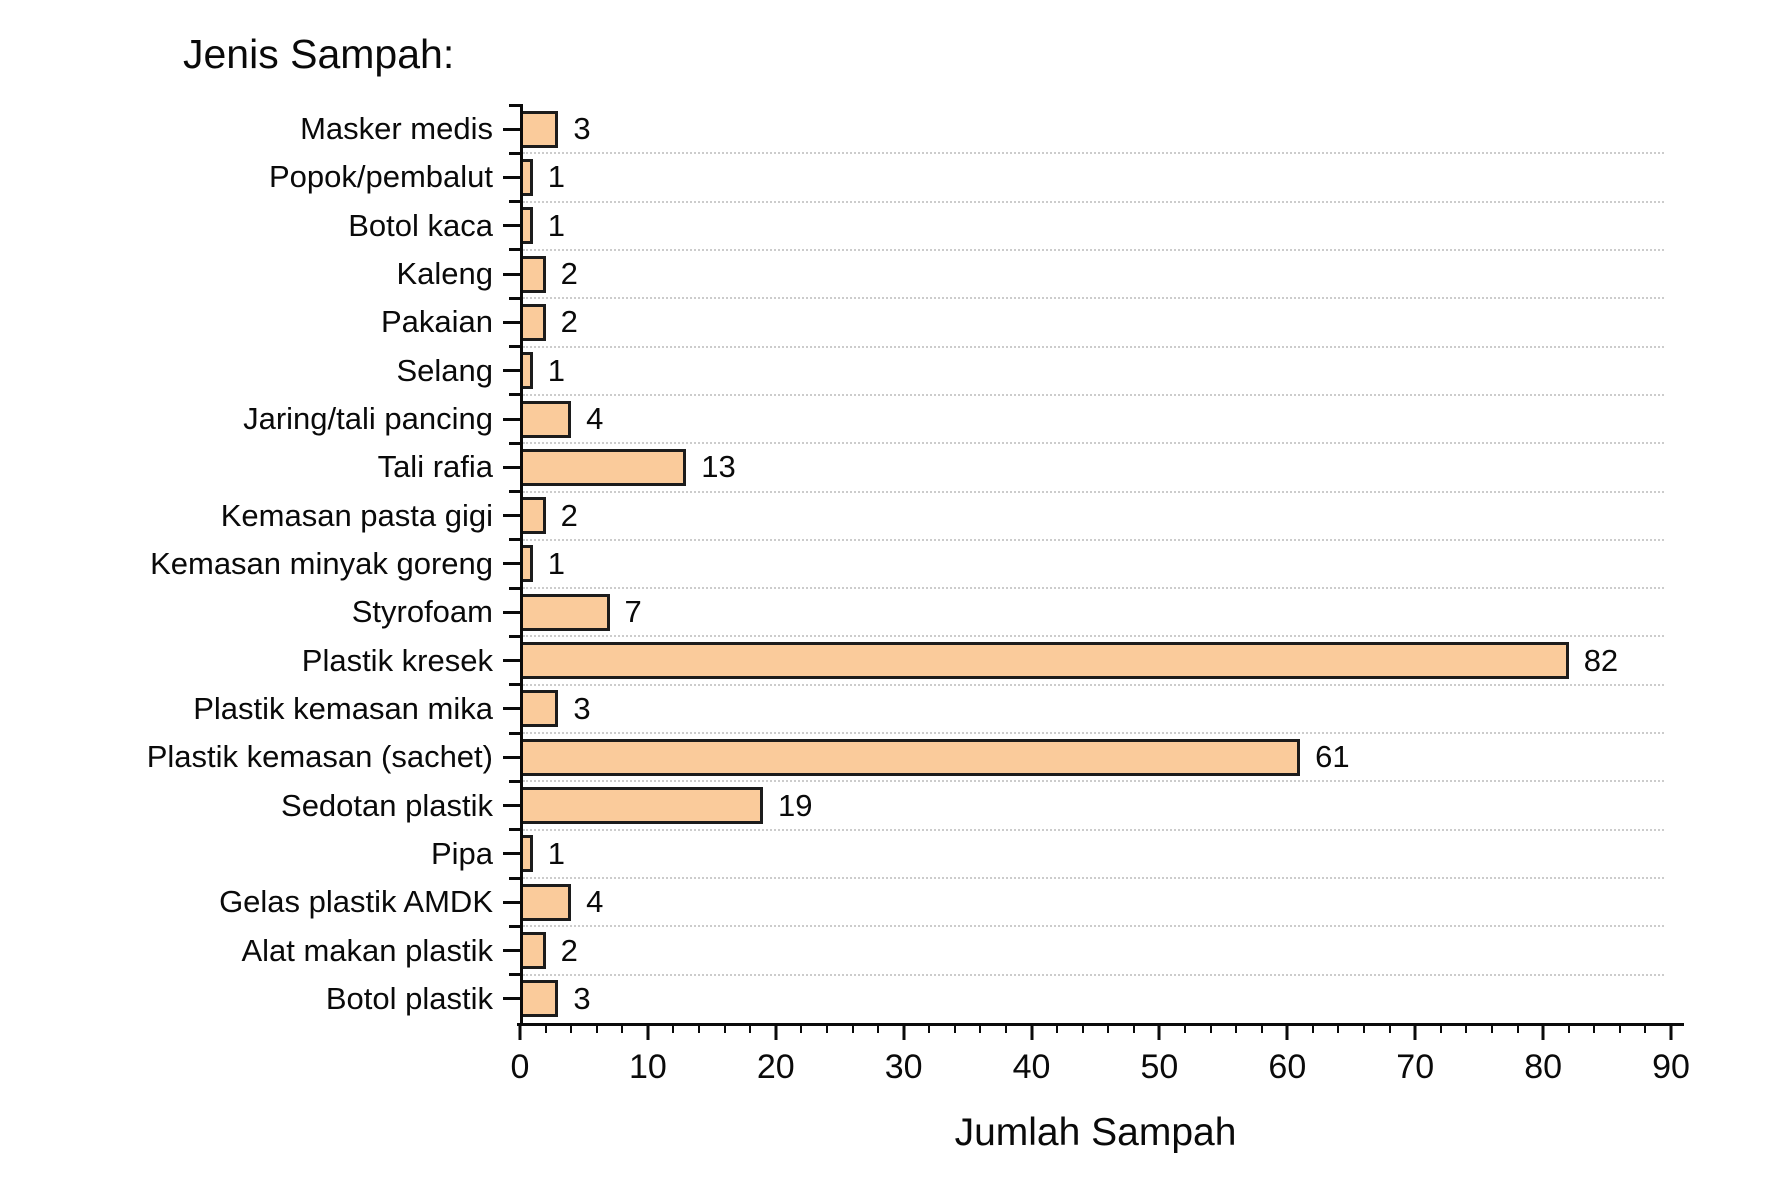 This screenshot has width=1778, height=1184. What do you see at coordinates (1011, 612) in the screenshot?
I see `category-row: Styrofoam 7` at bounding box center [1011, 612].